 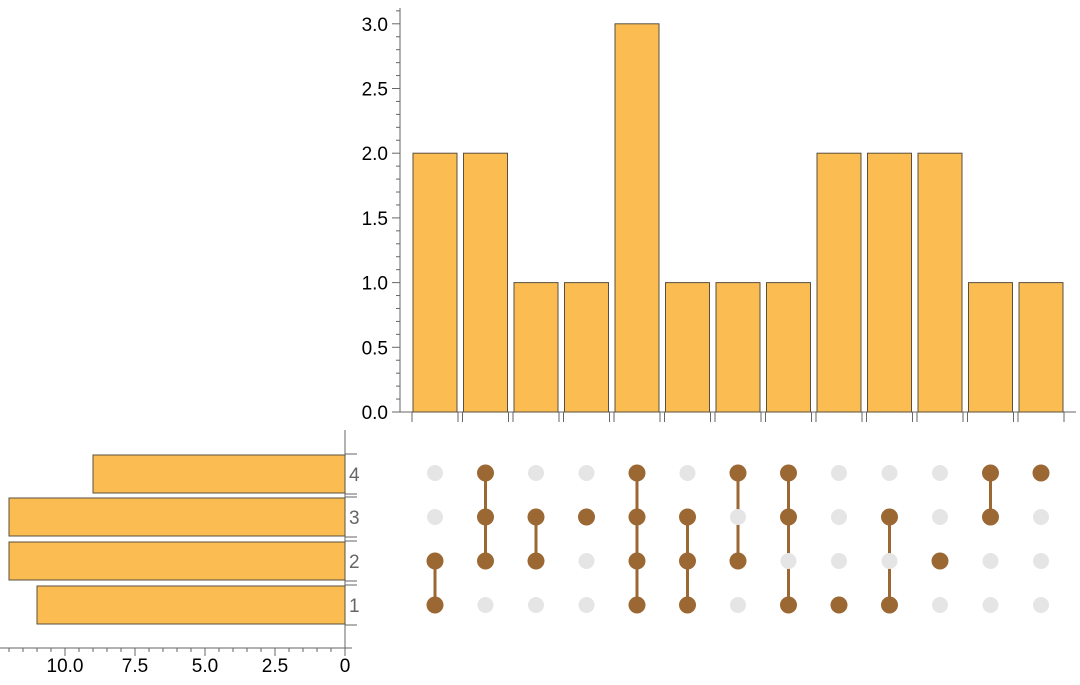 I want to click on set-x-tick-label: 0, so click(x=345, y=666).